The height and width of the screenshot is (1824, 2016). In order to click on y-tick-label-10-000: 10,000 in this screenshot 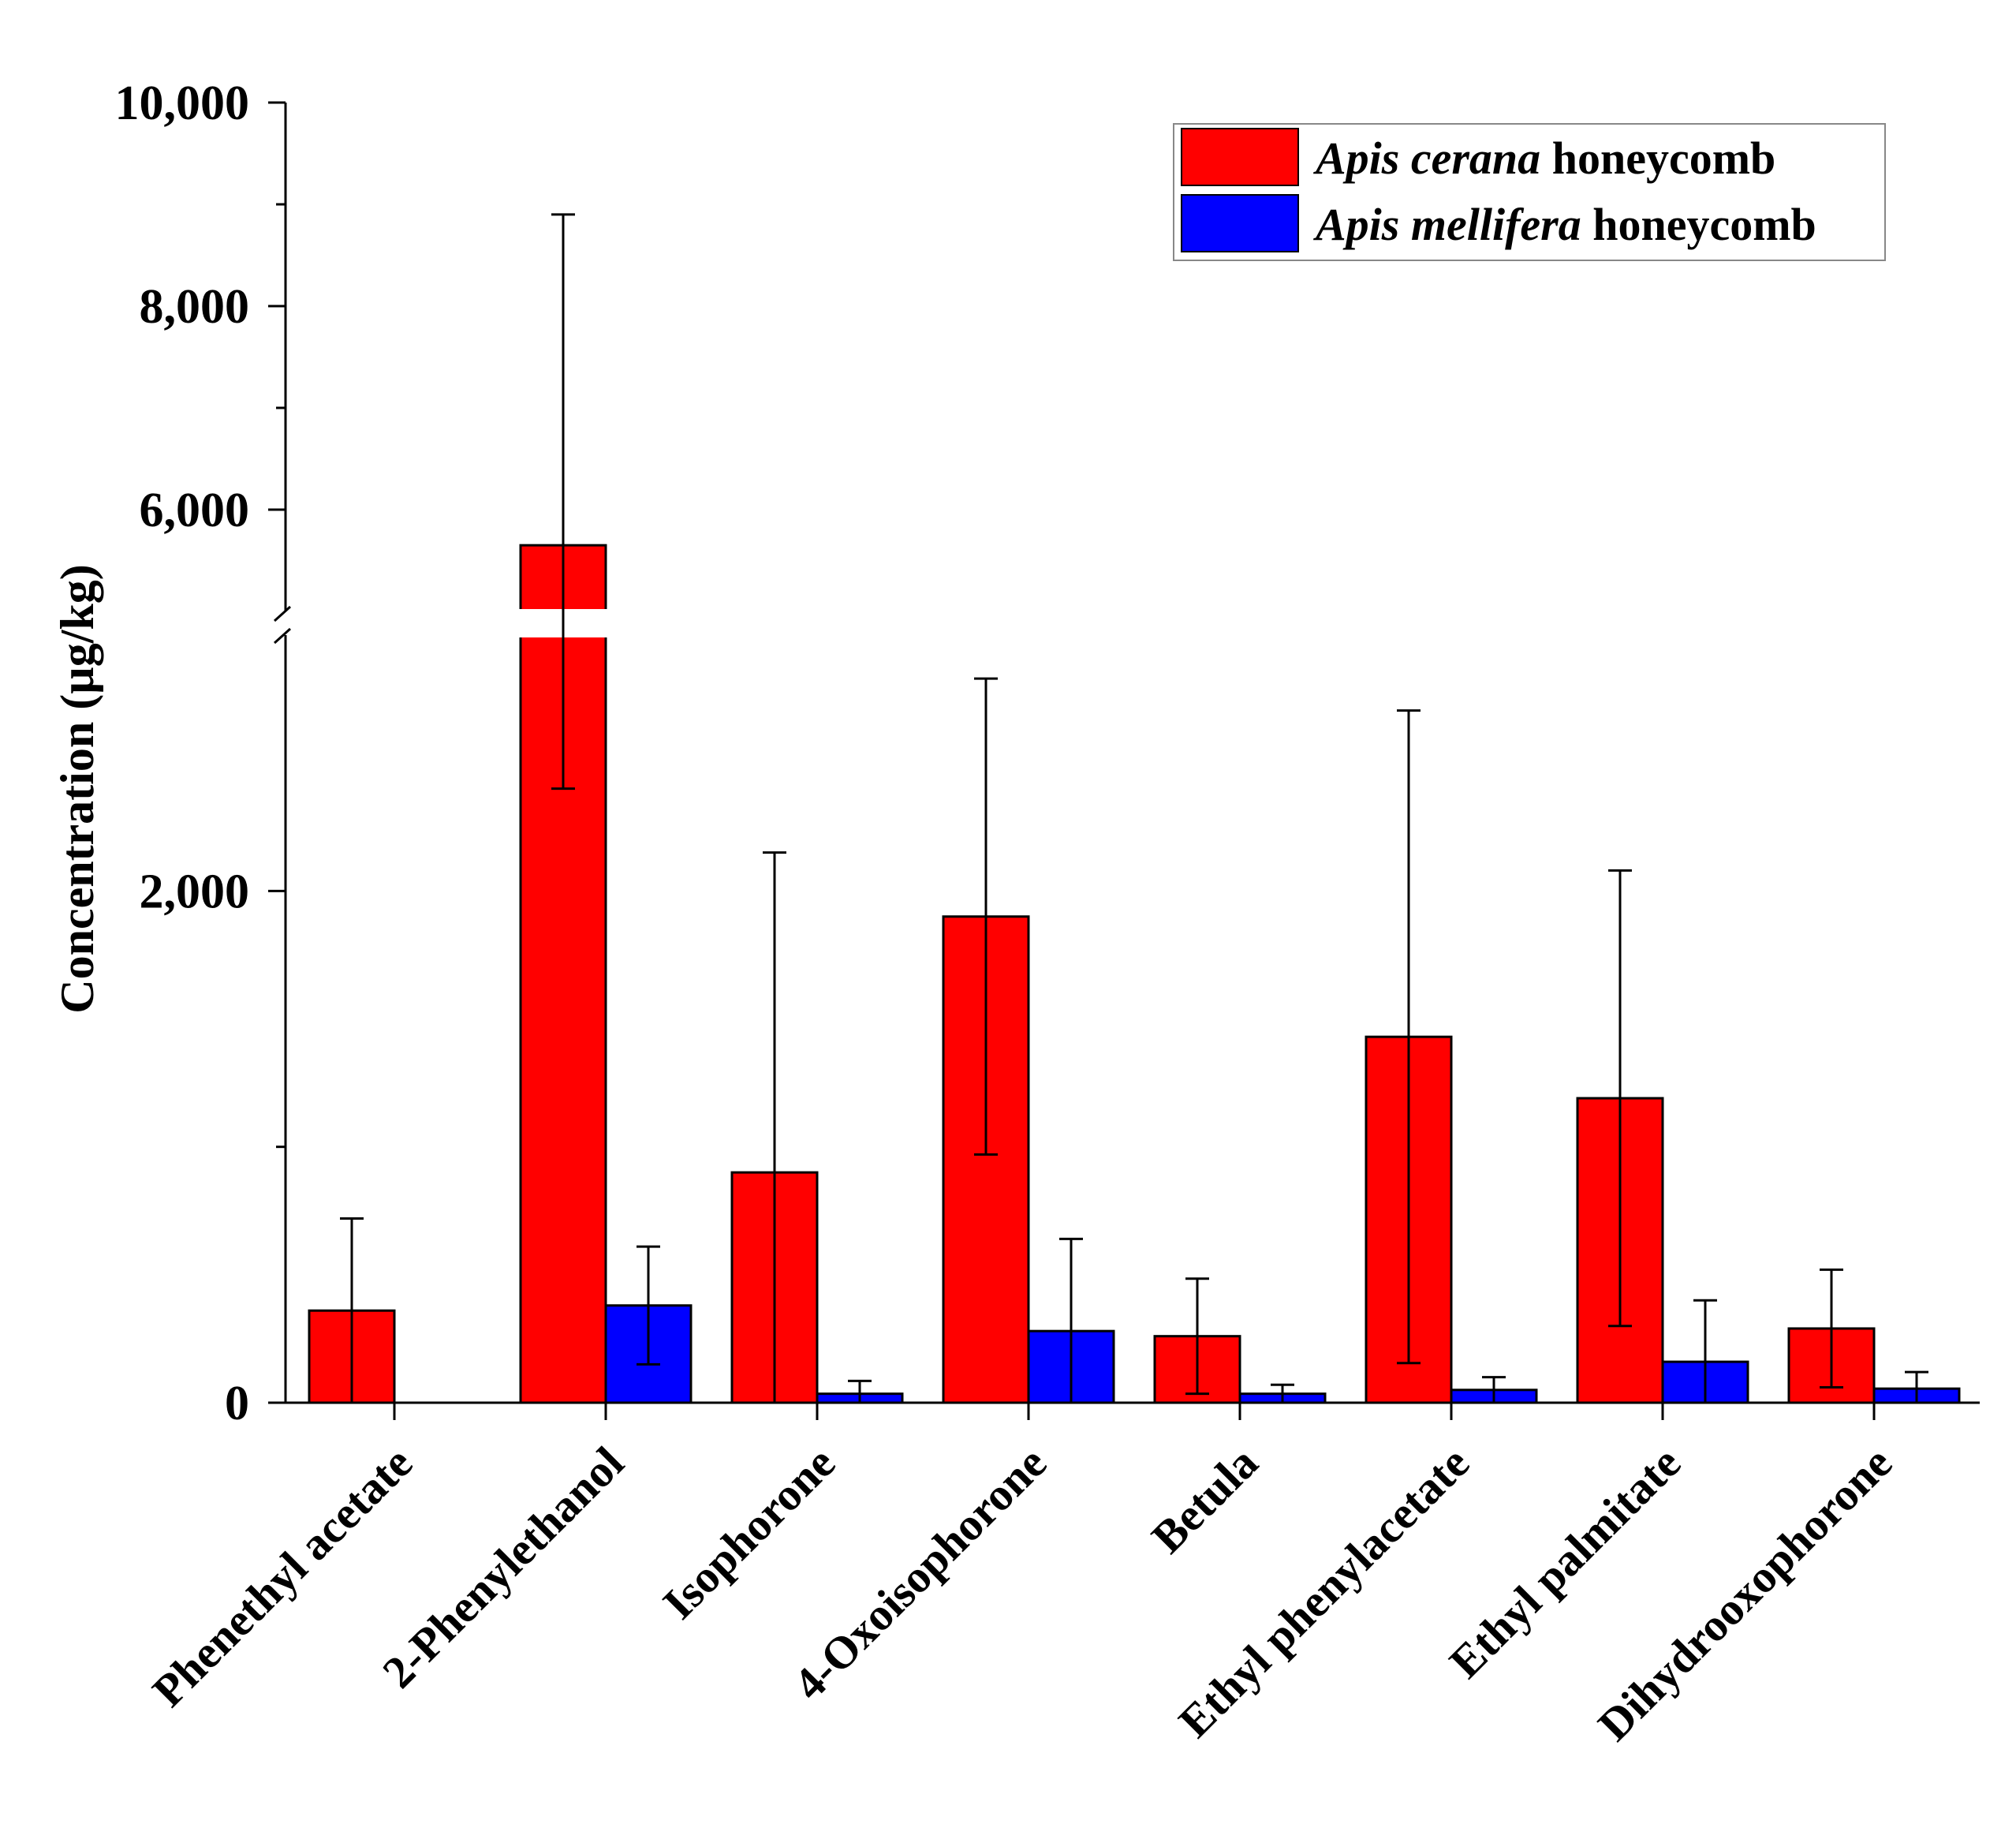, I will do `click(182, 103)`.